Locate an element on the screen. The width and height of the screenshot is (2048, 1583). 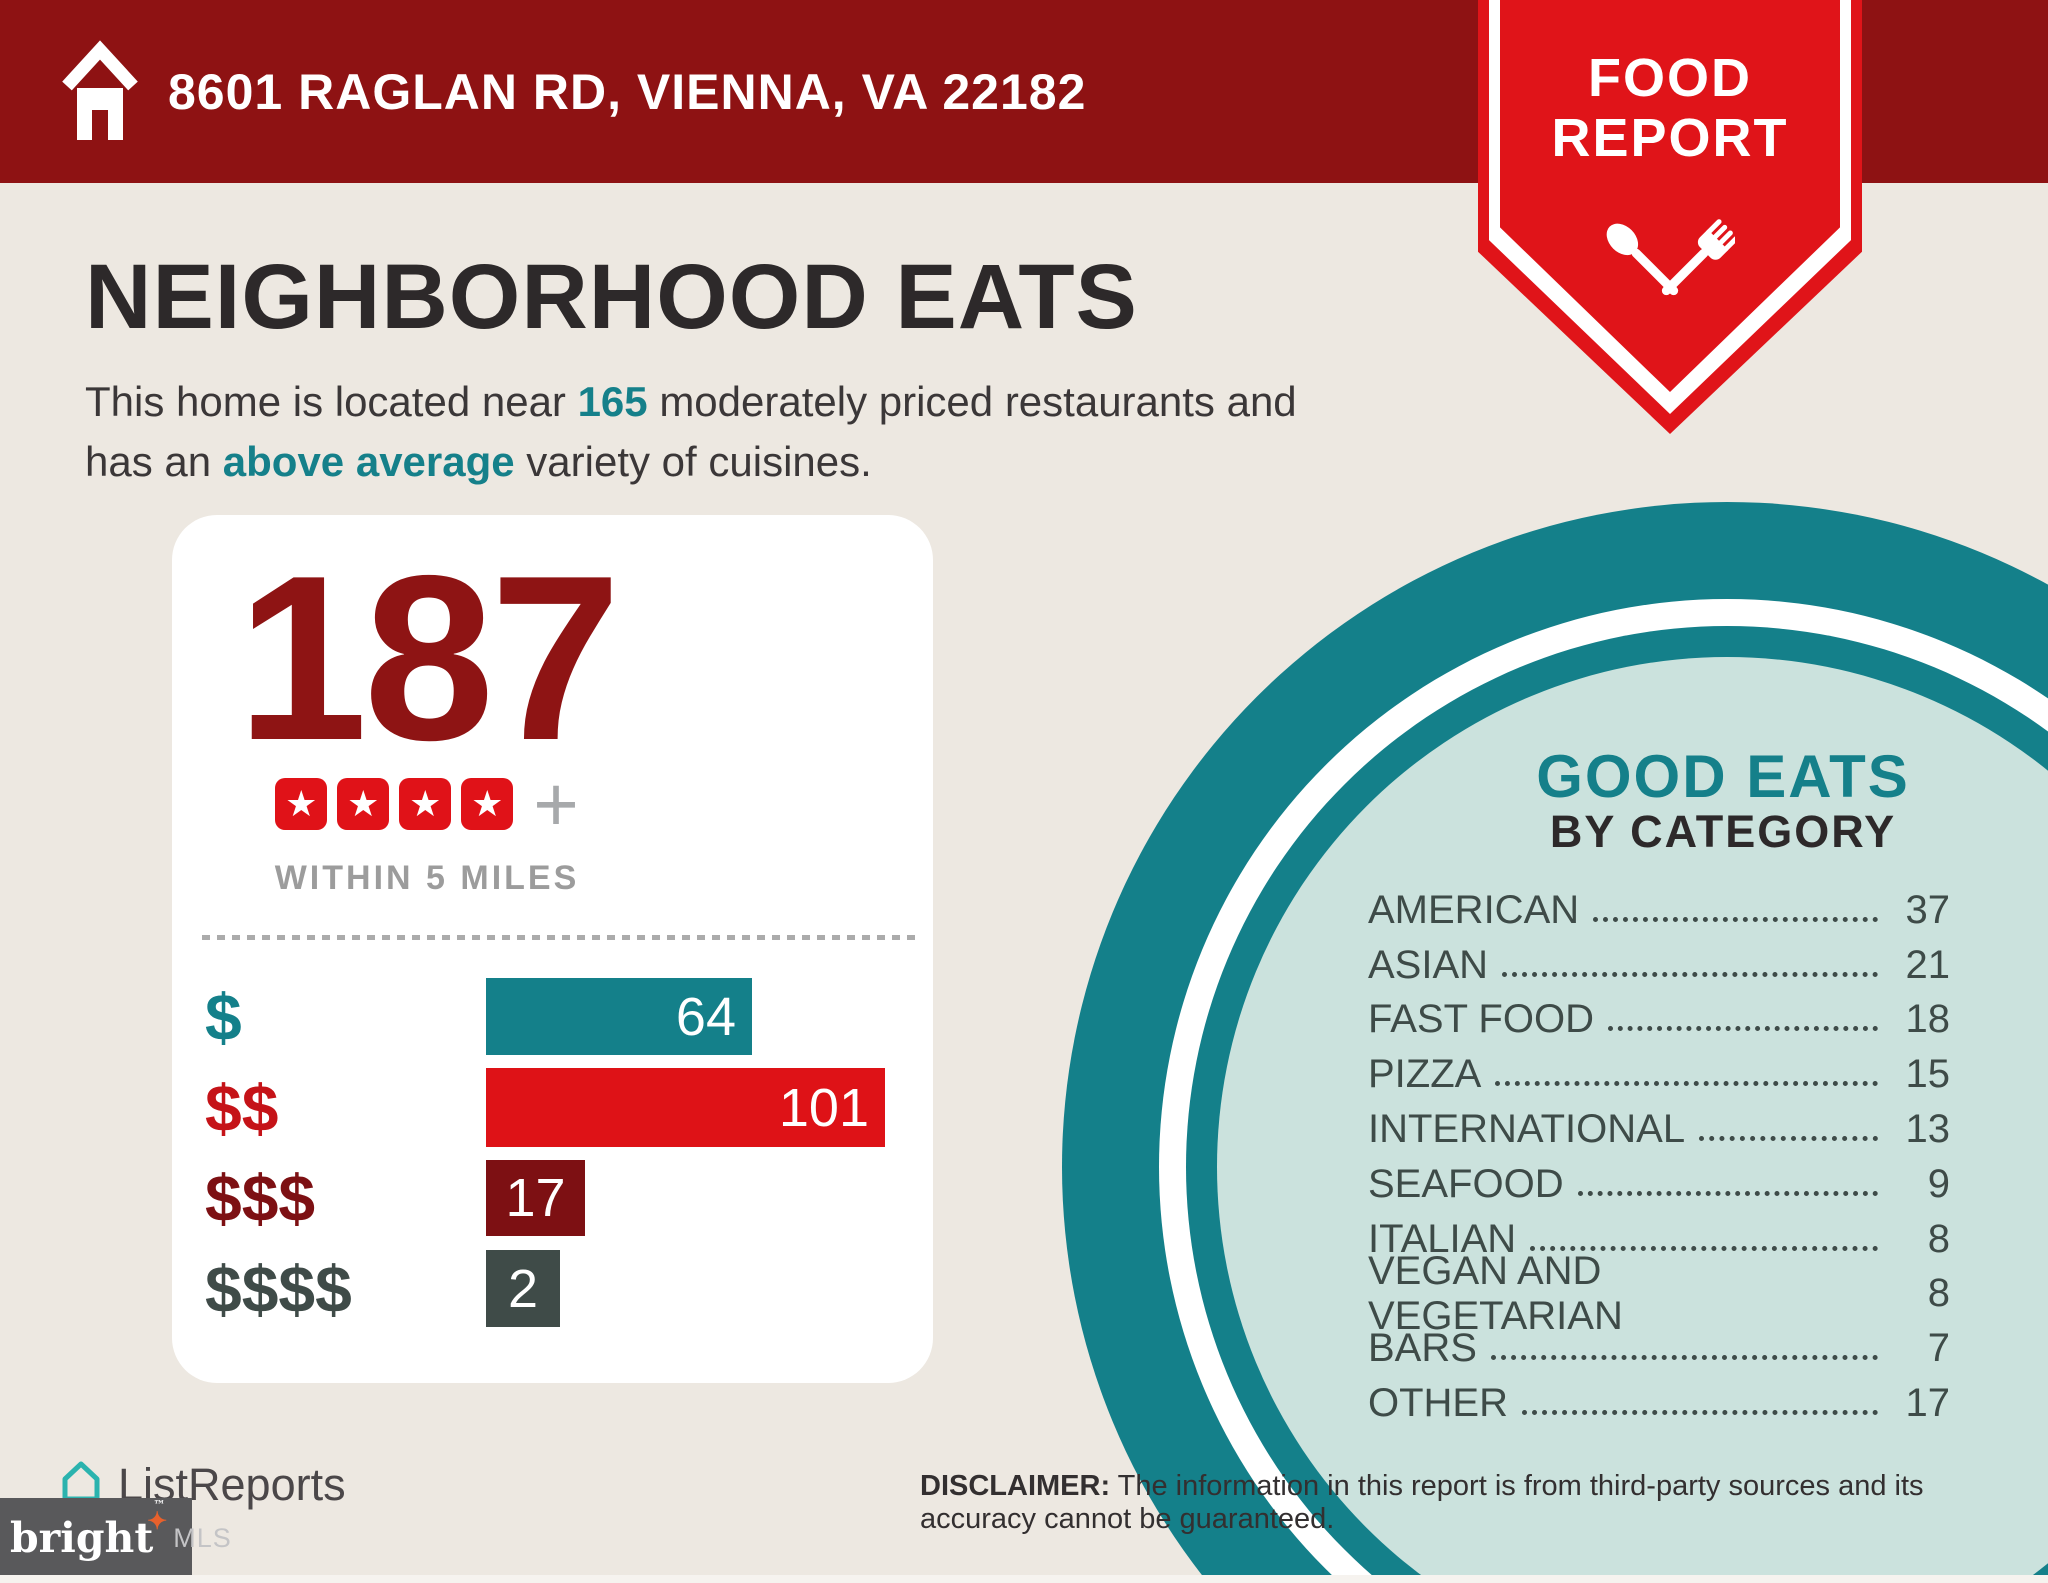
spoon-fork-icon is located at coordinates (1672, 267).